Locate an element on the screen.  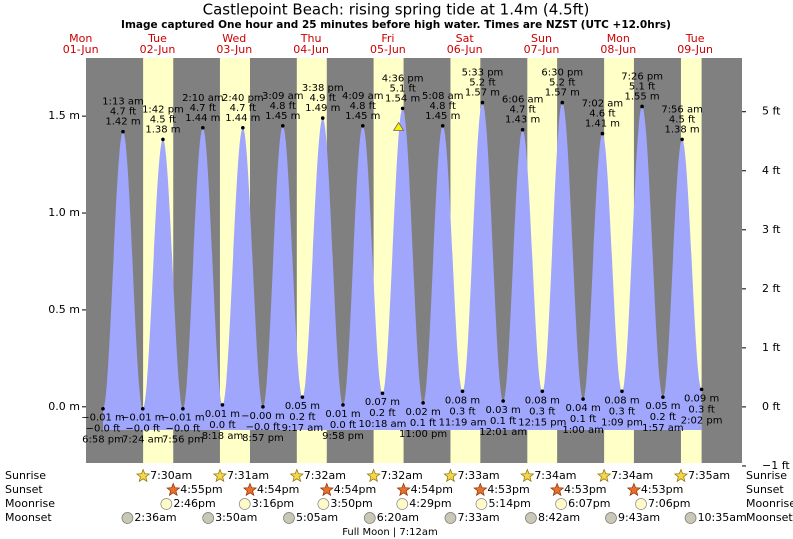
tide-label: 1:42 pm is located at coordinates (163, 109).